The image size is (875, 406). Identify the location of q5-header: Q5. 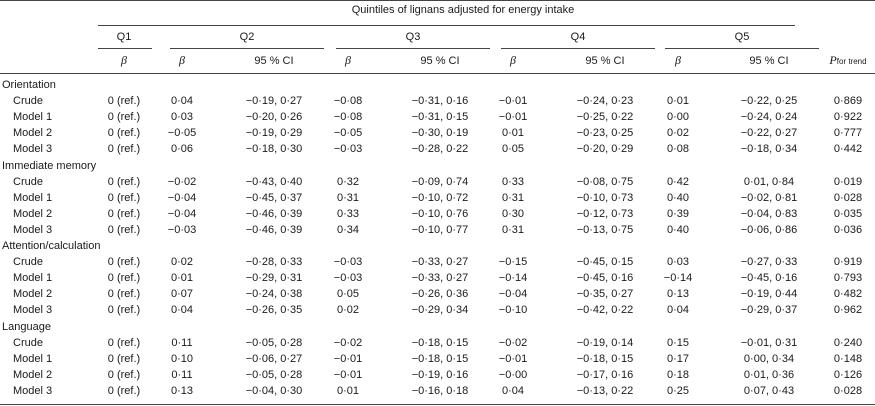
(742, 37).